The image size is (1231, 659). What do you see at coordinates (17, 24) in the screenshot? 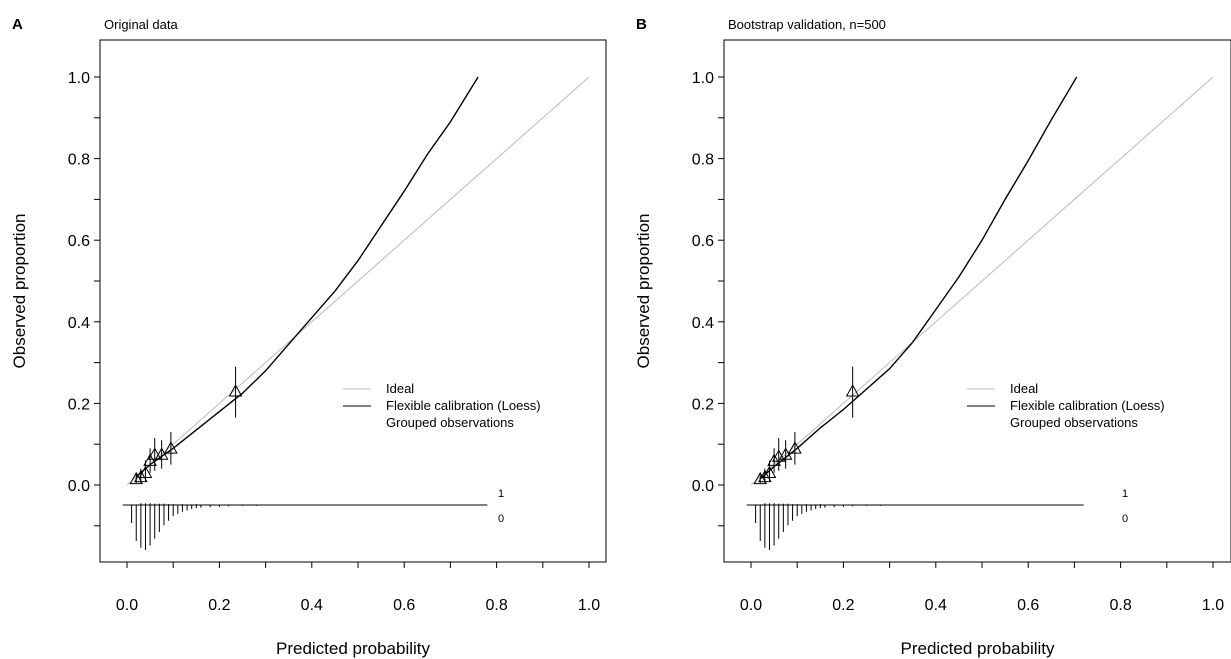
I see `panel-letter: A` at bounding box center [17, 24].